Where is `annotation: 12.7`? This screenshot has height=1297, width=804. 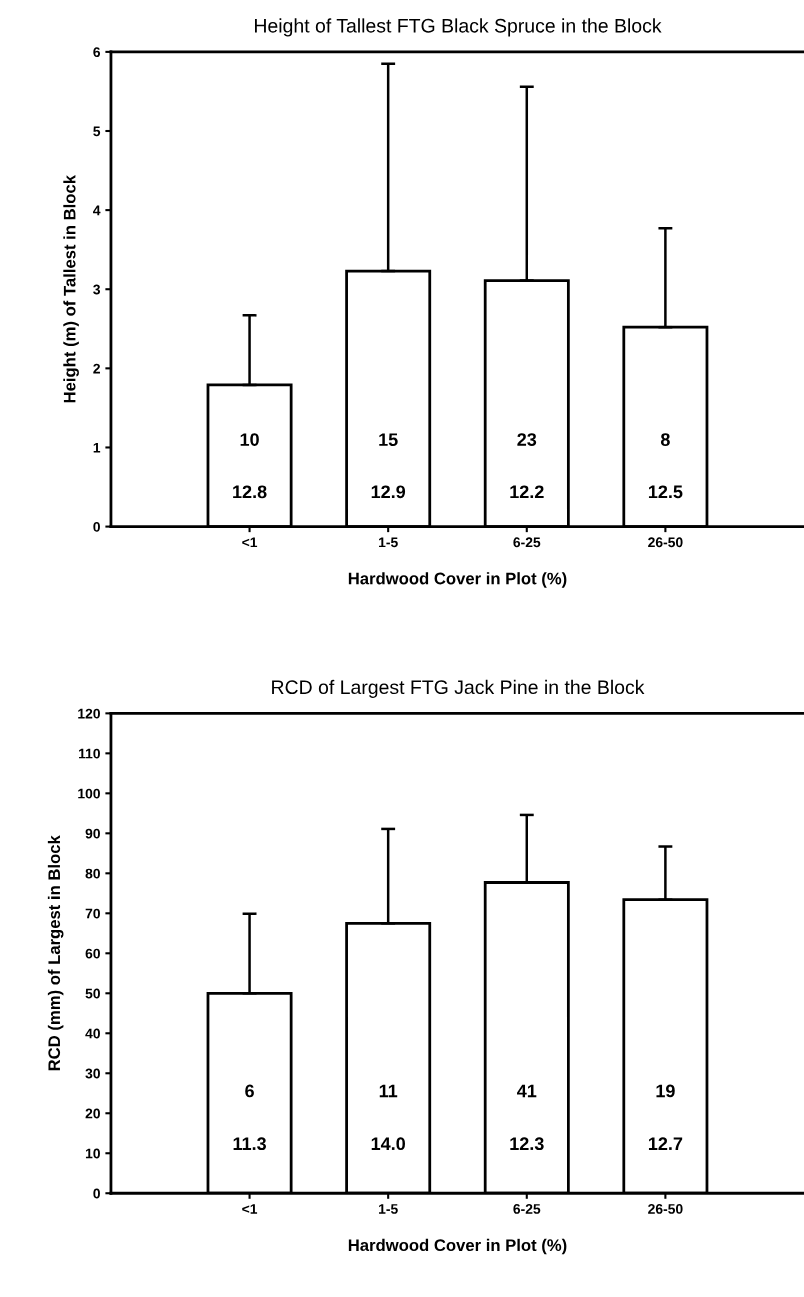
annotation: 12.7 is located at coordinates (665, 1143).